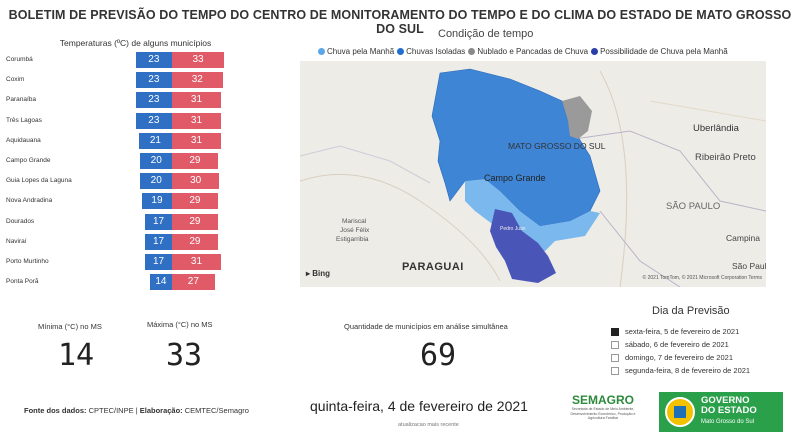  I want to click on temperature-row: Aquidauana 21 31, so click(126, 142).